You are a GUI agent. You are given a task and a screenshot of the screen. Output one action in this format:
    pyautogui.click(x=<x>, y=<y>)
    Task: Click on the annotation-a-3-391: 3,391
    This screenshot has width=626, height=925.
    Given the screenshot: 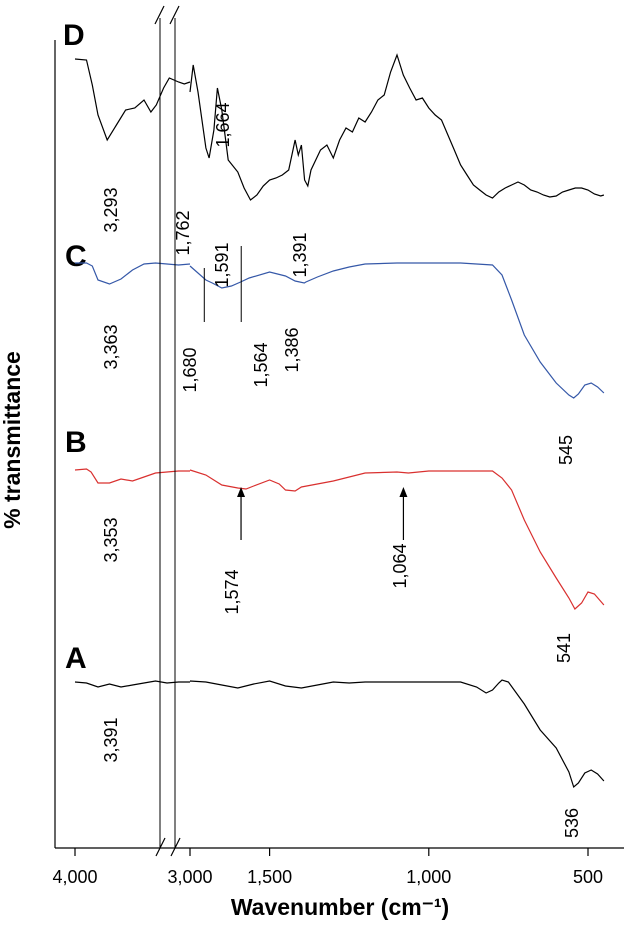 What is the action you would take?
    pyautogui.click(x=111, y=739)
    